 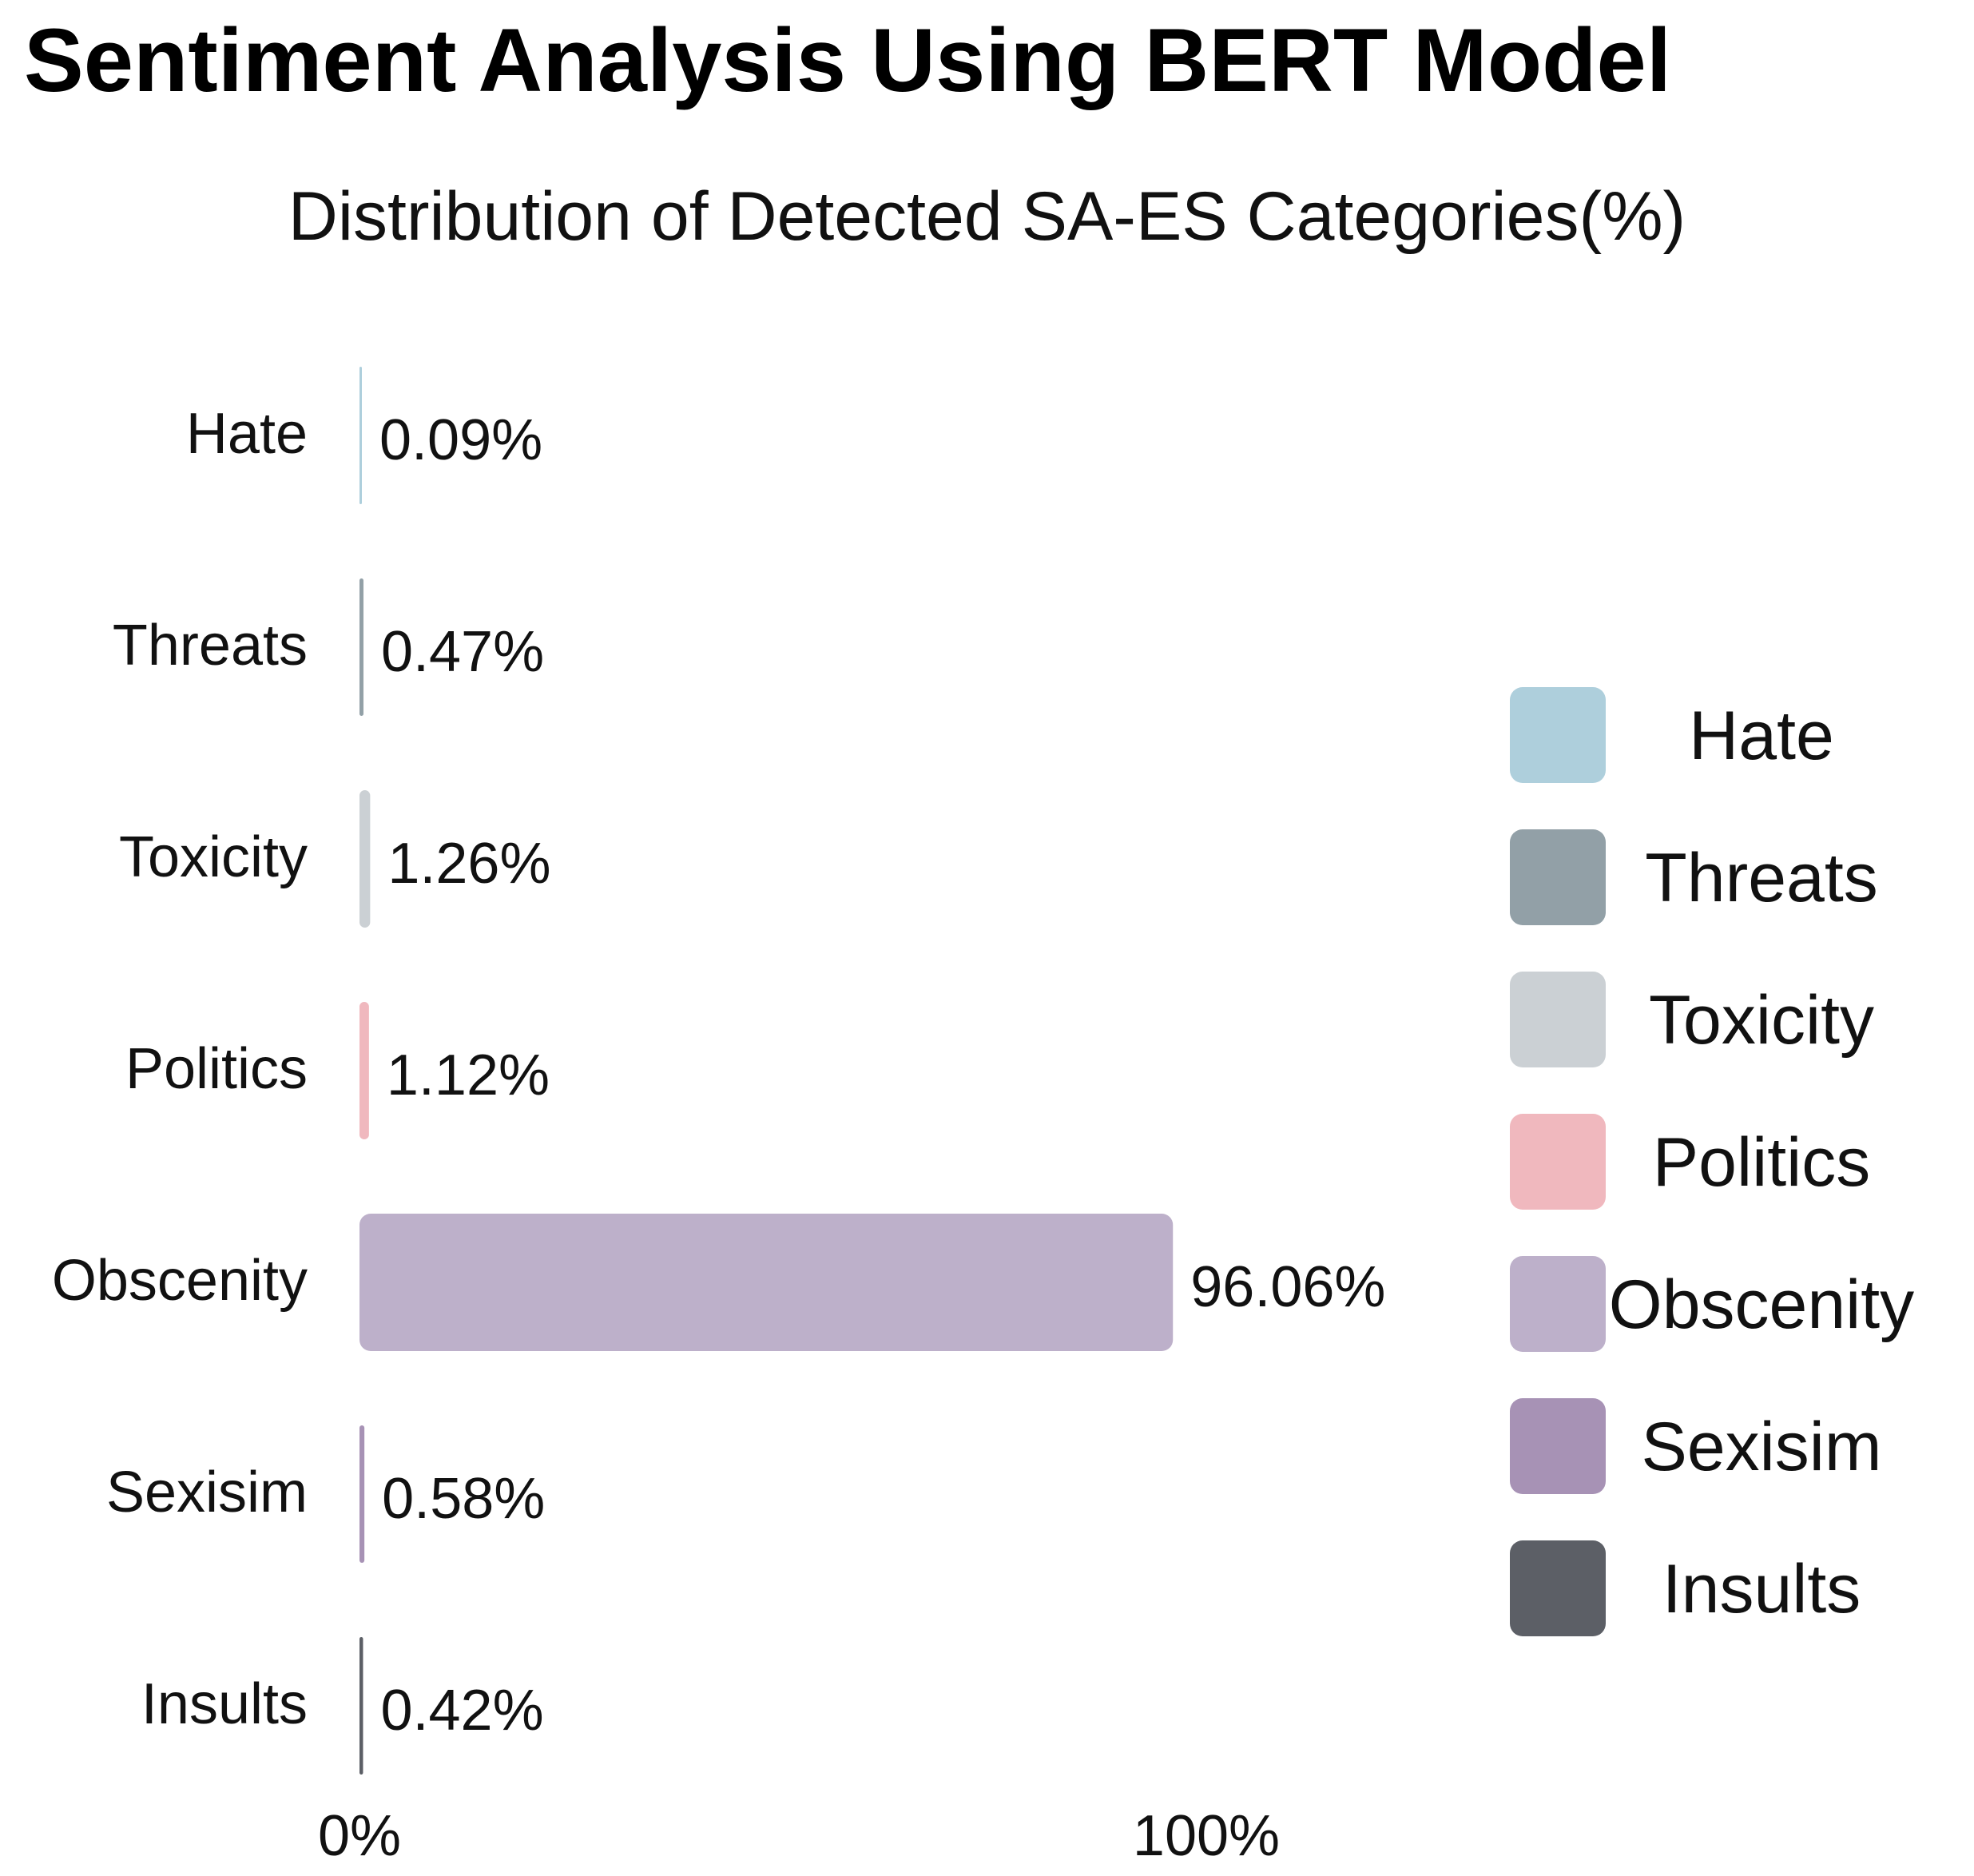 I want to click on value-label-hate: 0.09%, so click(x=460, y=440).